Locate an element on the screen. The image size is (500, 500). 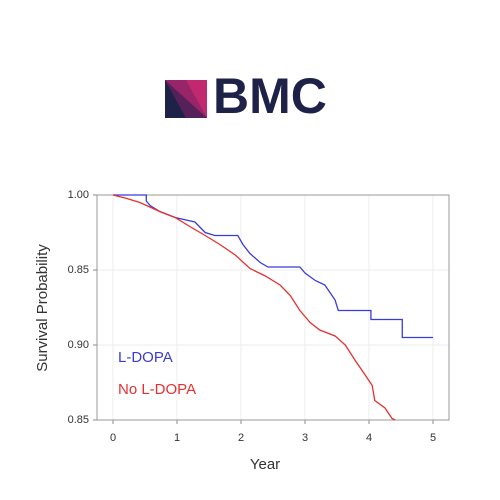
y-tick-label: 0.90 is located at coordinates (78, 345).